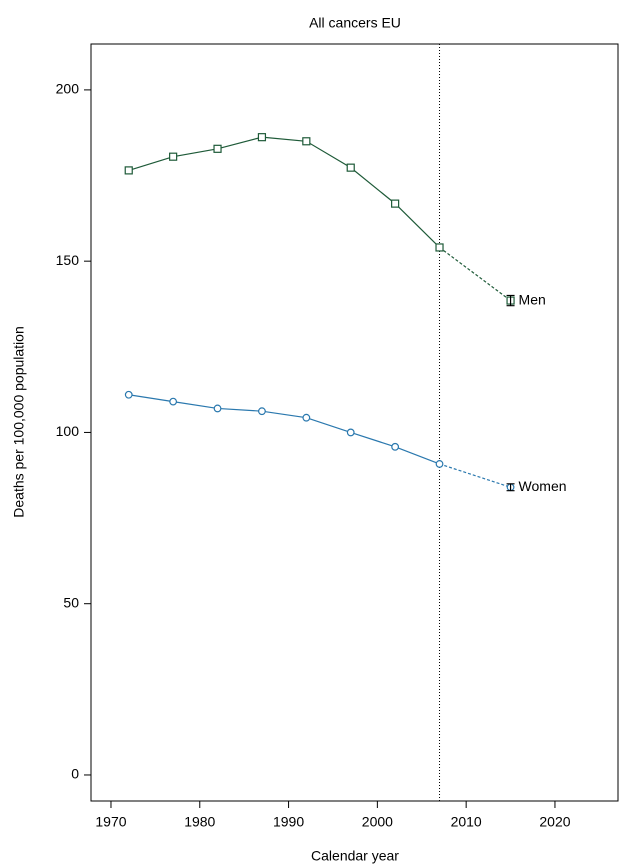 This screenshot has width=619, height=866. What do you see at coordinates (355, 23) in the screenshot?
I see `chart-title: All cancers EU` at bounding box center [355, 23].